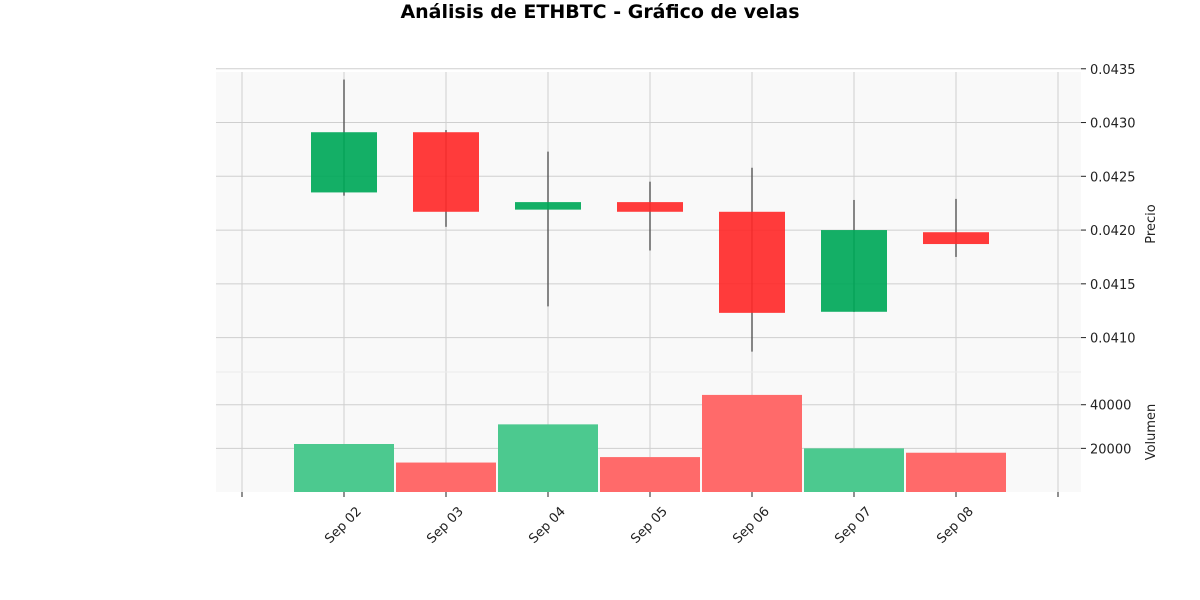 Image resolution: width=1200 pixels, height=600 pixels. Describe the element at coordinates (1151, 432) in the screenshot. I see `volume-axis-label: Volumen` at that location.